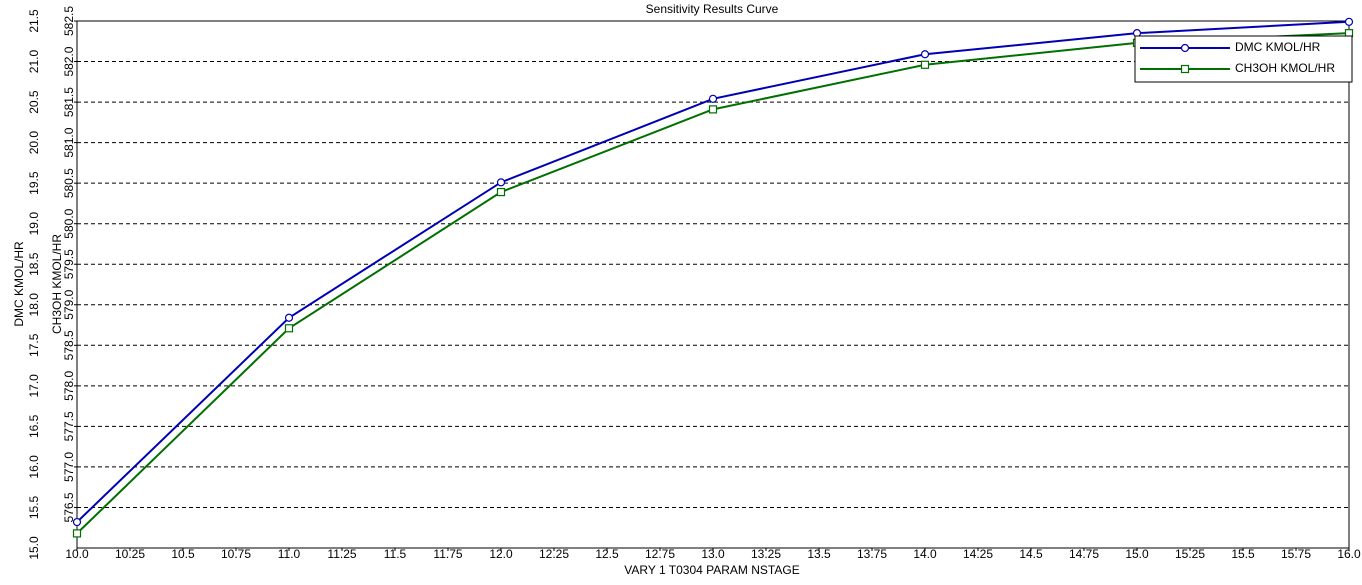 The width and height of the screenshot is (1362, 585). What do you see at coordinates (713, 554) in the screenshot?
I see `x-tick-label: 13.0` at bounding box center [713, 554].